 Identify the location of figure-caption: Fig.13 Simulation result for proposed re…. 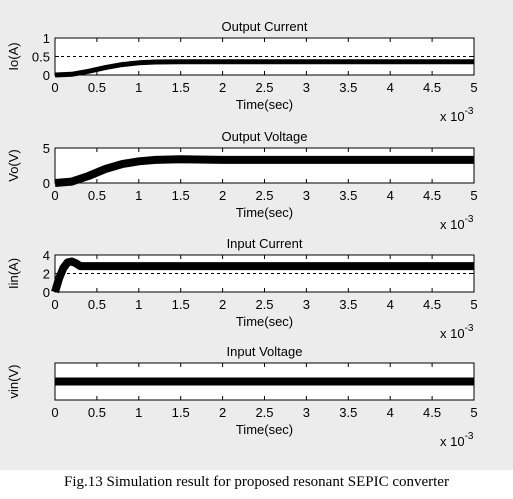
(256, 482).